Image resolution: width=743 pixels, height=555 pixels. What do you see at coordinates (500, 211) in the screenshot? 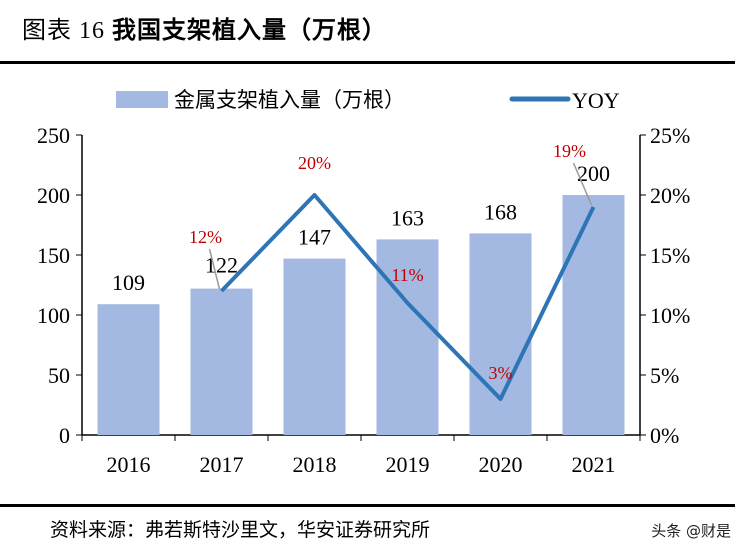
I see `bar-value-label: 168` at bounding box center [500, 211].